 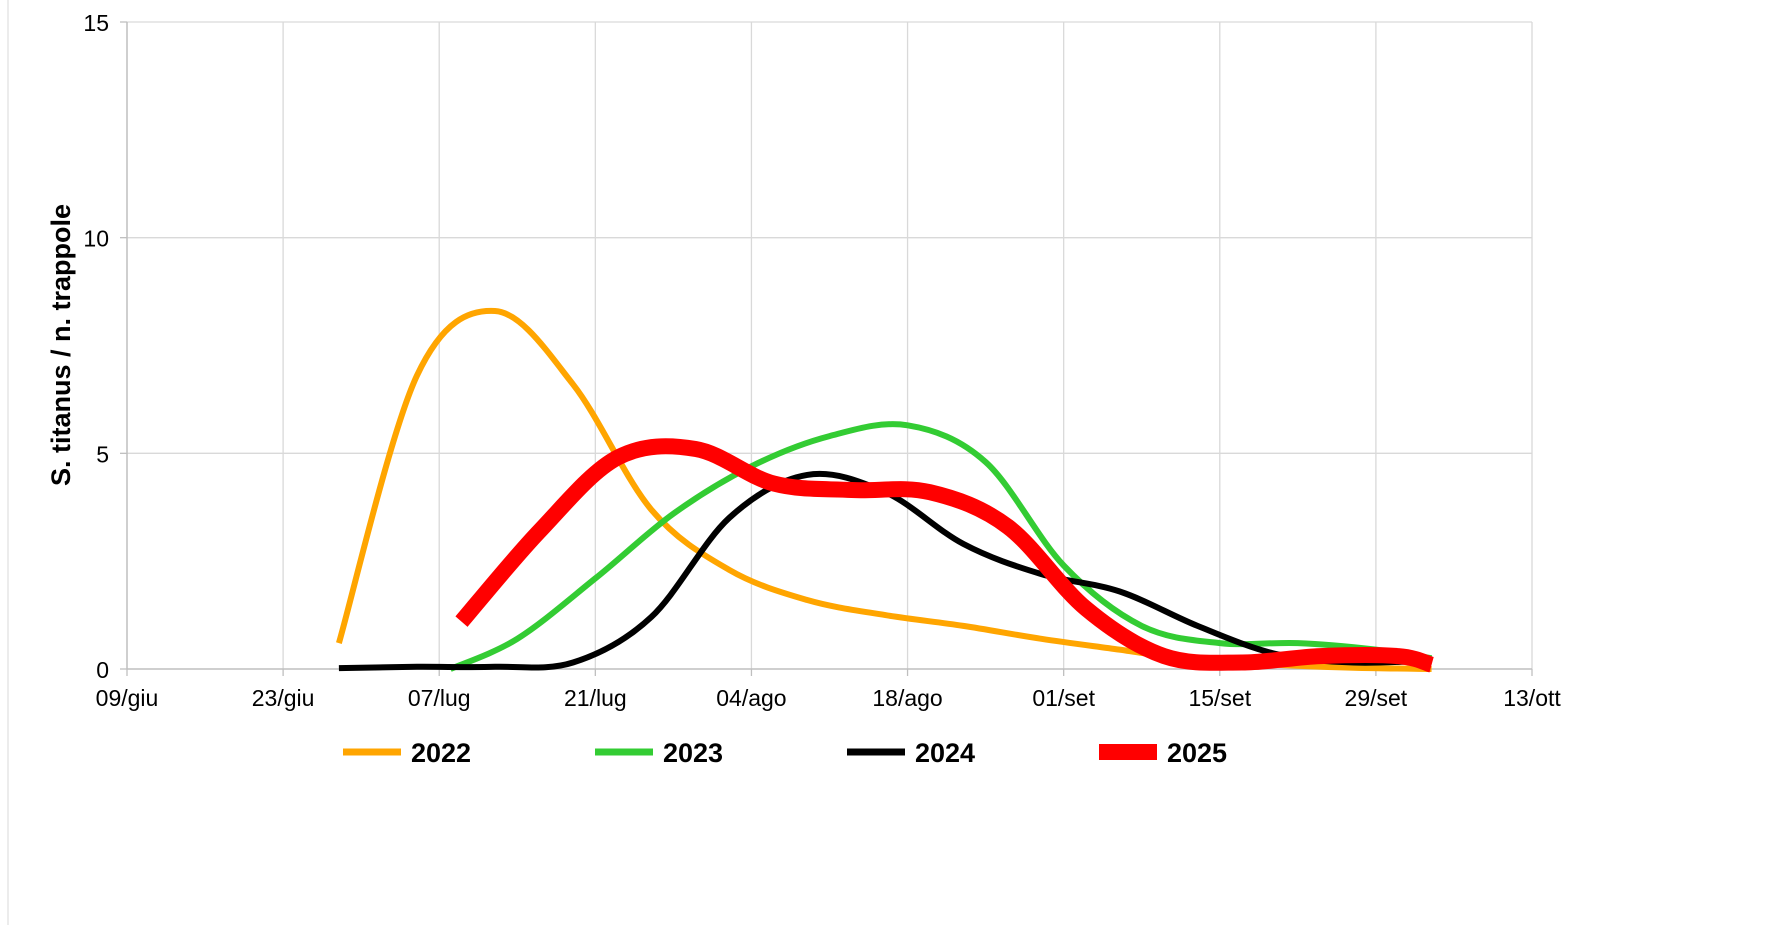 I want to click on x-tick-label: 29/set, so click(x=1376, y=698).